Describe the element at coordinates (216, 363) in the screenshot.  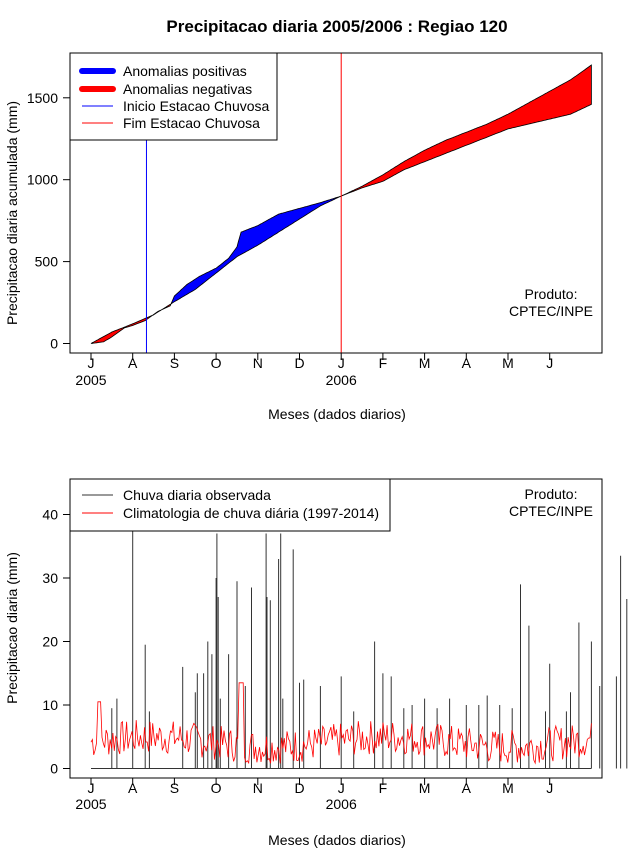
I see `x-tick-label-1-3: O` at that location.